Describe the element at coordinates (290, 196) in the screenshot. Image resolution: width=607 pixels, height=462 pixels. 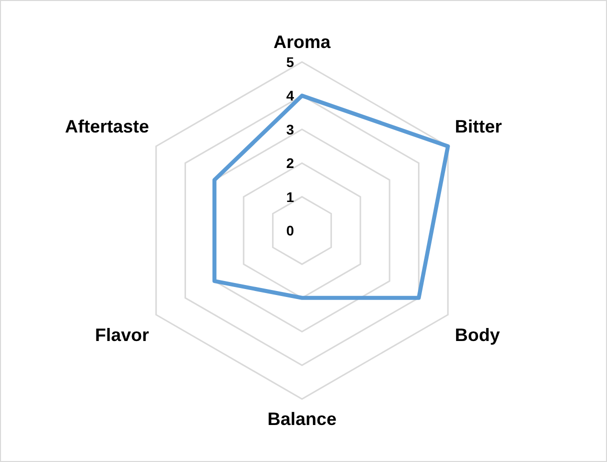
I see `y-tick-label: 1` at that location.